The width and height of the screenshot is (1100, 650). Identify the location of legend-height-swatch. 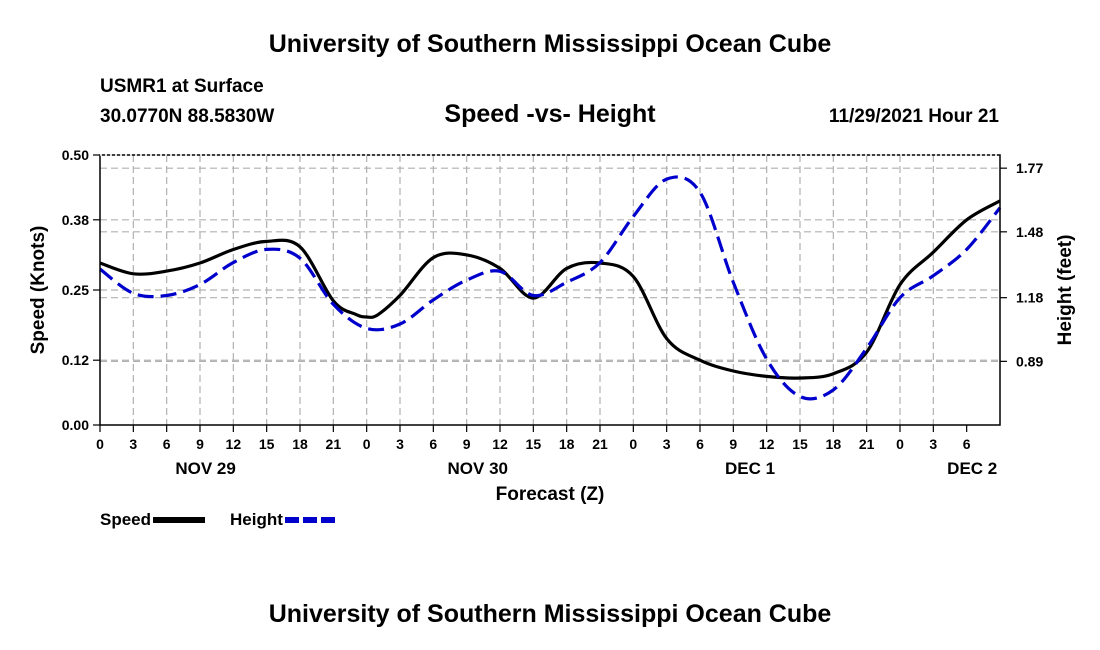
(310, 520).